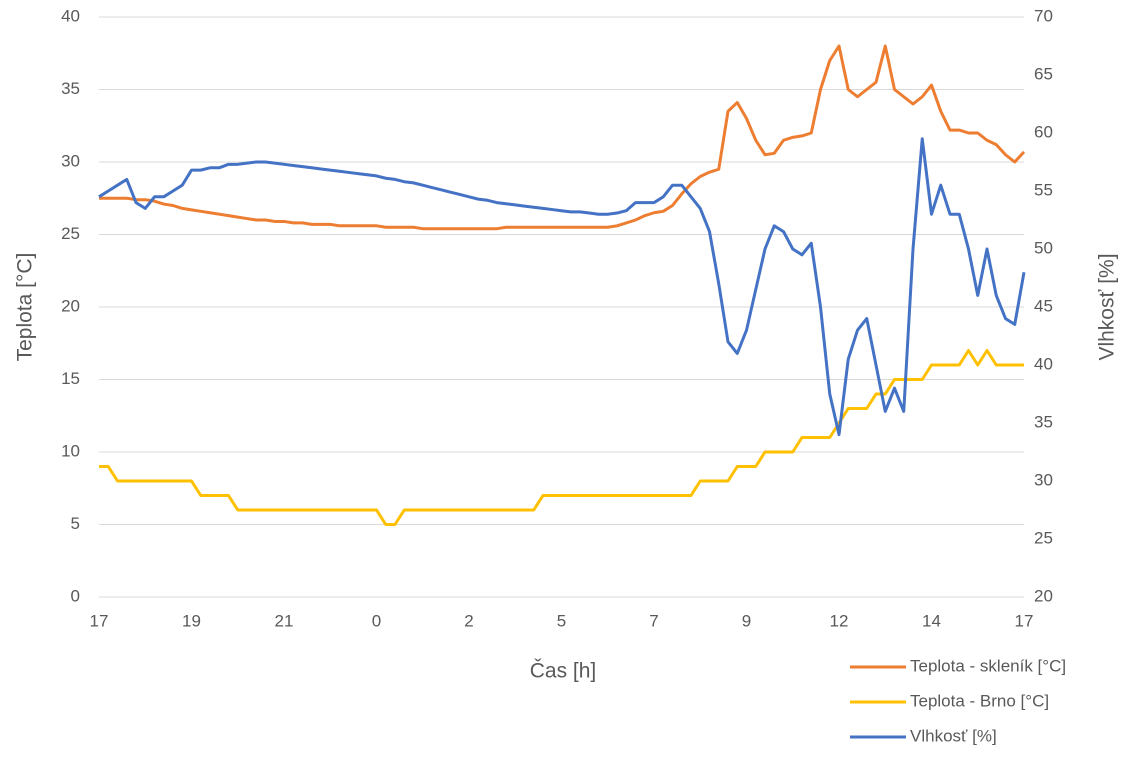 This screenshot has height=758, width=1129. What do you see at coordinates (1043, 247) in the screenshot?
I see `y2-tick-label: 50` at bounding box center [1043, 247].